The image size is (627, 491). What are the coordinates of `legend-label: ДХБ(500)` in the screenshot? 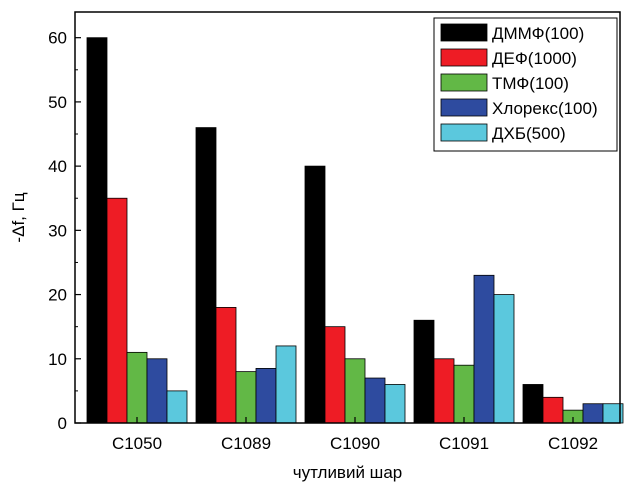 It's located at (529, 133).